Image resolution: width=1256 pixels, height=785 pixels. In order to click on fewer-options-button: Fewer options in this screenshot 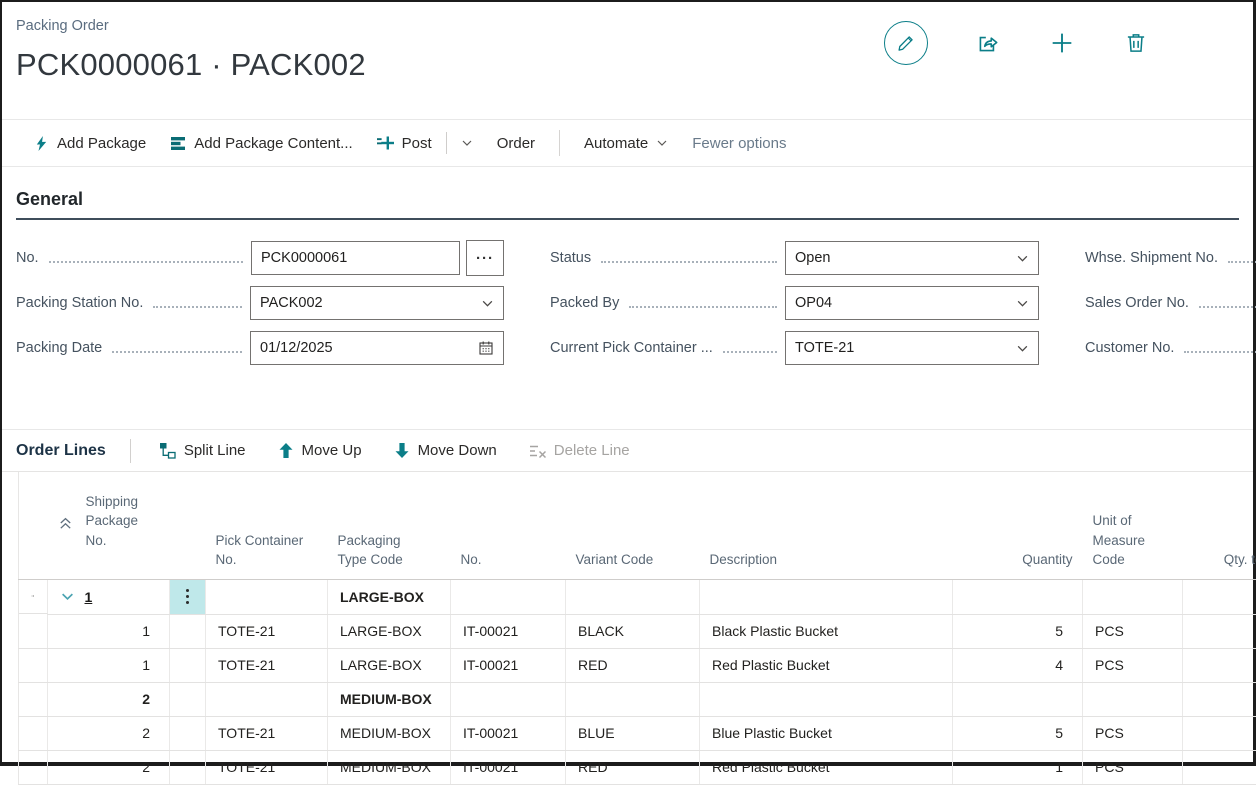, I will do `click(739, 143)`.